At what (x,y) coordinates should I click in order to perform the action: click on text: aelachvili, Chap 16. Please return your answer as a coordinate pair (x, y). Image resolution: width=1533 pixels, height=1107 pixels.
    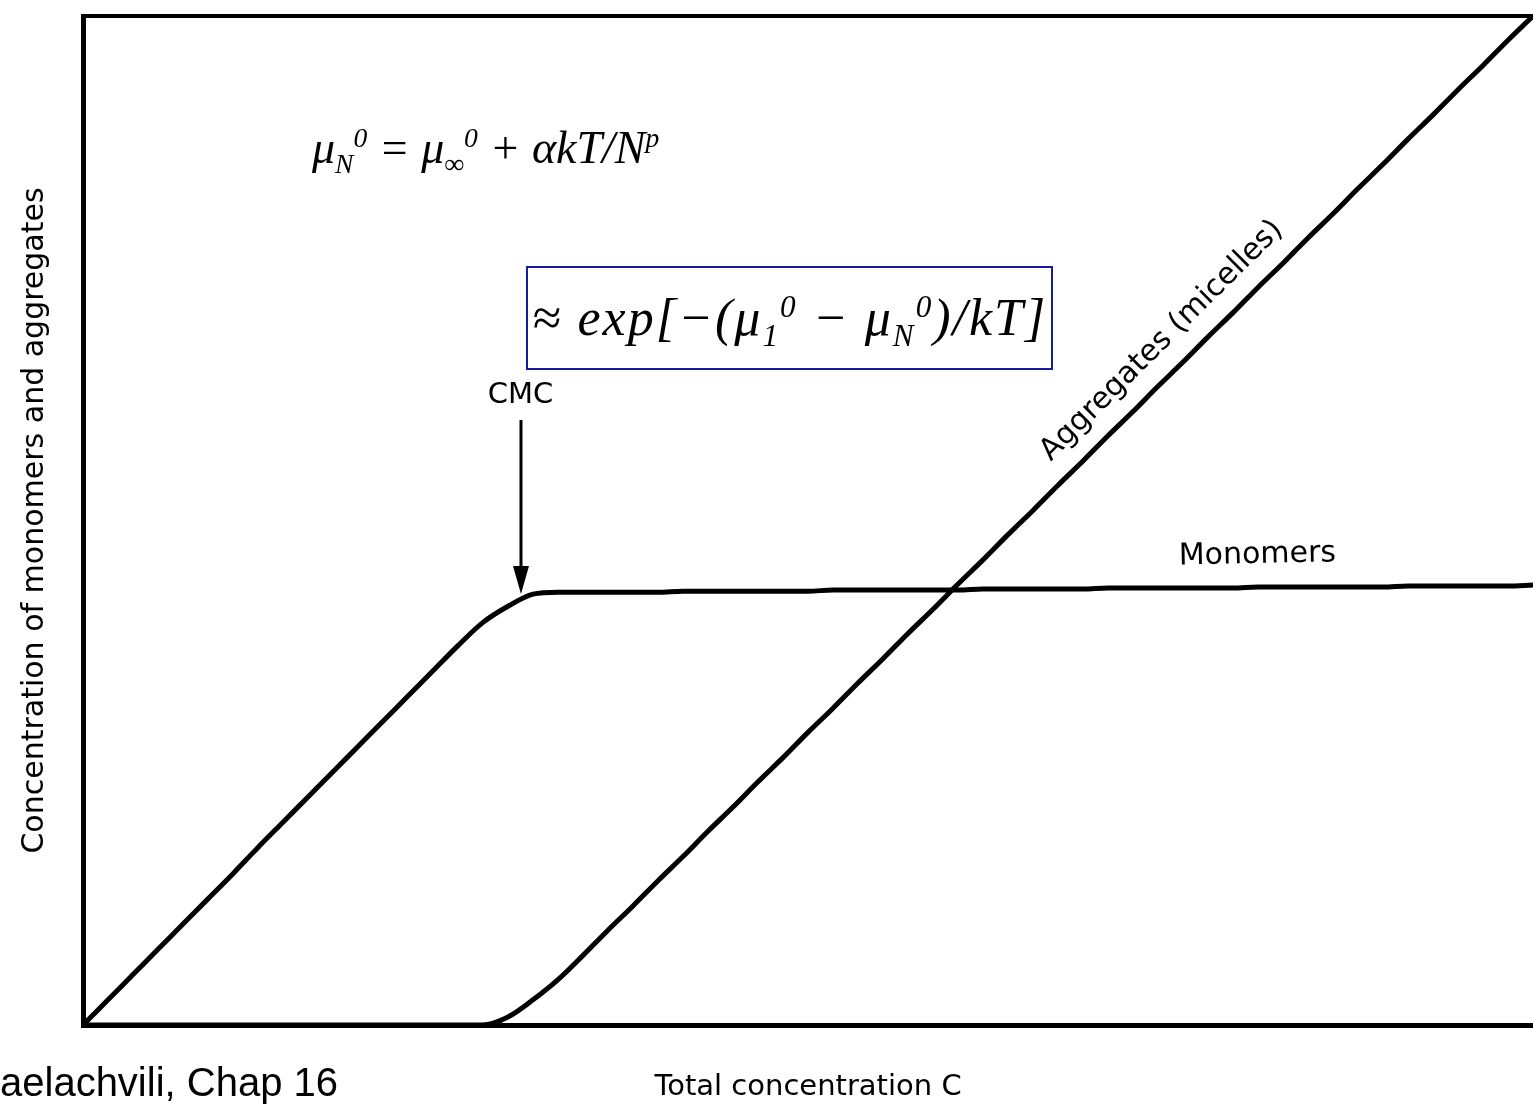
    Looking at the image, I should click on (169, 1082).